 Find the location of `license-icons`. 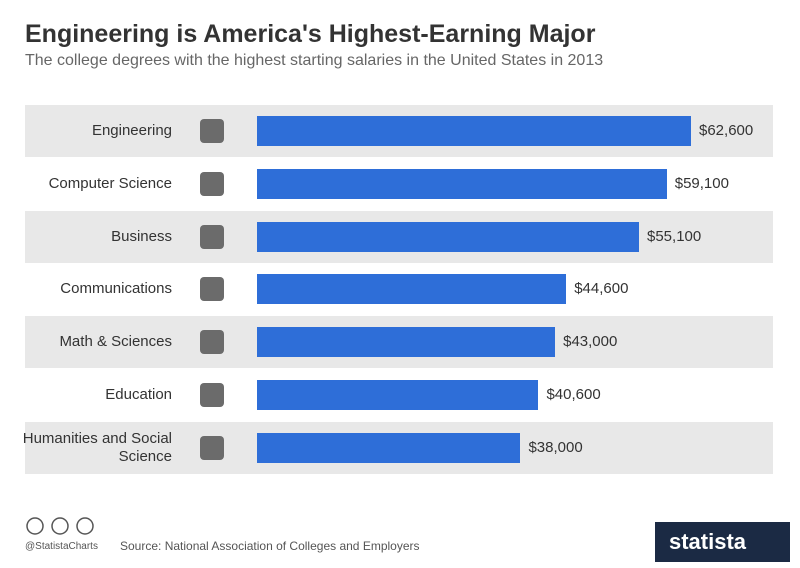

license-icons is located at coordinates (60, 526).